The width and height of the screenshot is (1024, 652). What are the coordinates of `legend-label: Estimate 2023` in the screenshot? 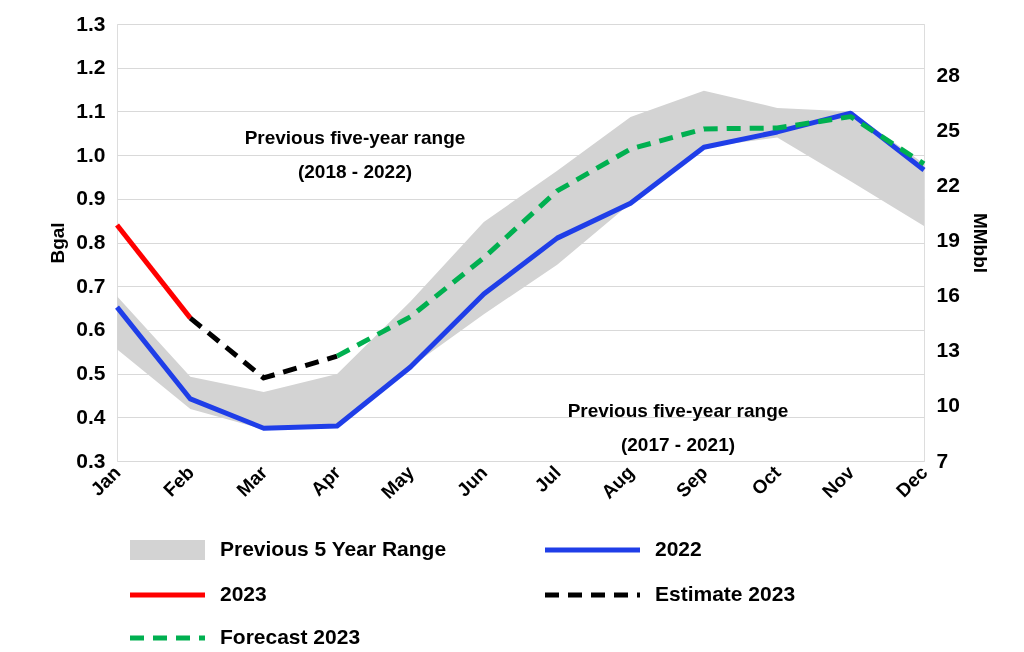 It's located at (725, 593).